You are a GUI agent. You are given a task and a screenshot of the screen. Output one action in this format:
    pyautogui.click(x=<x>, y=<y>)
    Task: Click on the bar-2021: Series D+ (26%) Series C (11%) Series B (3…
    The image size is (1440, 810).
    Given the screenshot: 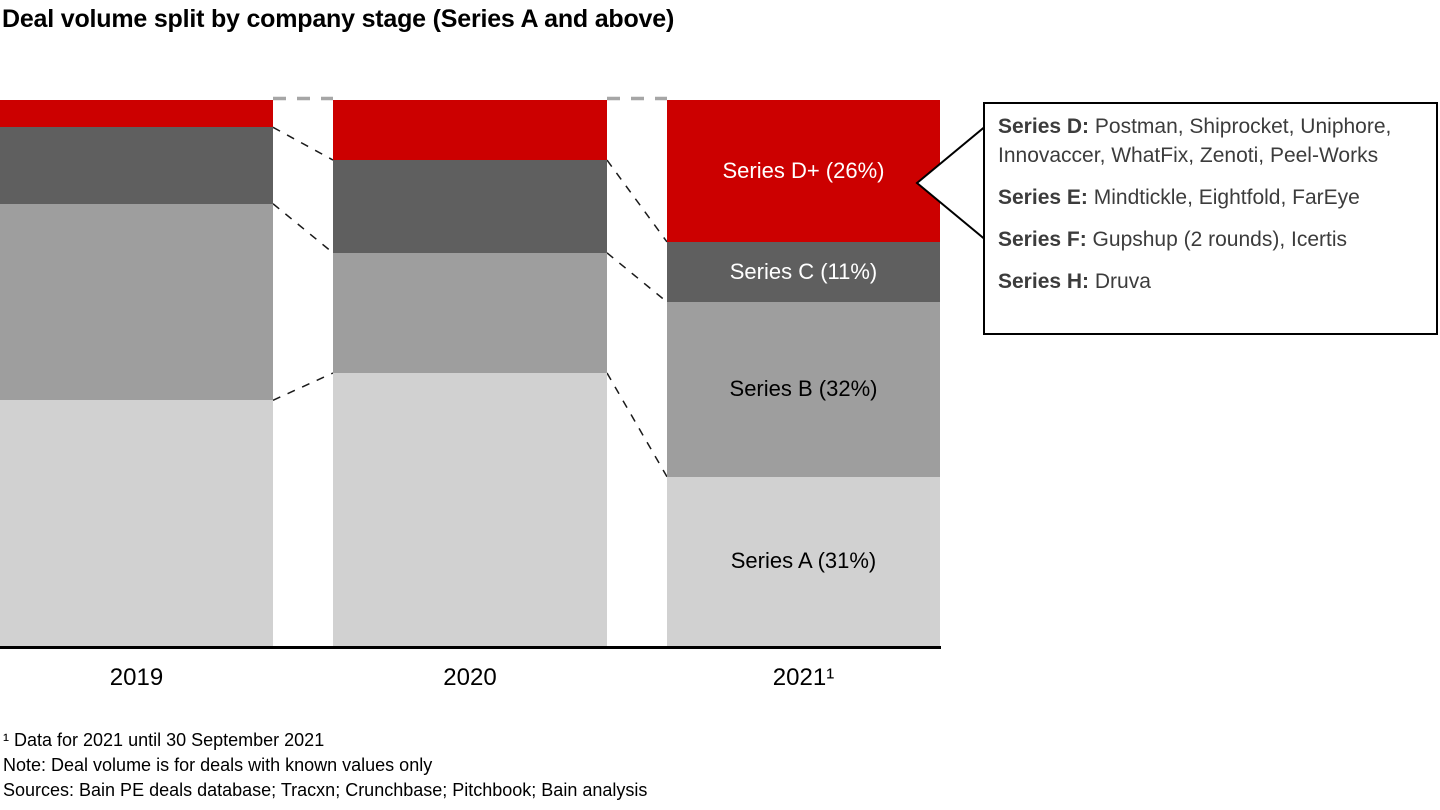 What is the action you would take?
    pyautogui.click(x=803, y=373)
    